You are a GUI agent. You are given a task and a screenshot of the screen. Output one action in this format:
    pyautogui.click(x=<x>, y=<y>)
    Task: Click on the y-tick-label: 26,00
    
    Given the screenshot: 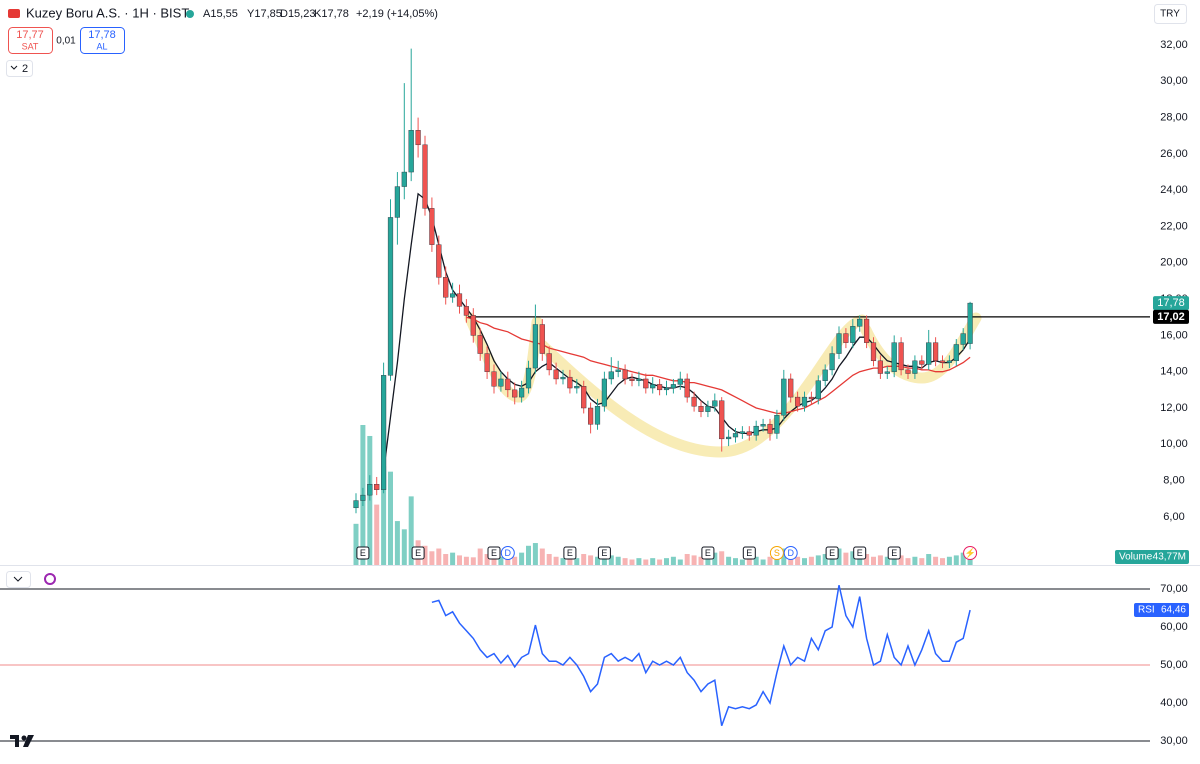 What is the action you would take?
    pyautogui.click(x=1174, y=154)
    